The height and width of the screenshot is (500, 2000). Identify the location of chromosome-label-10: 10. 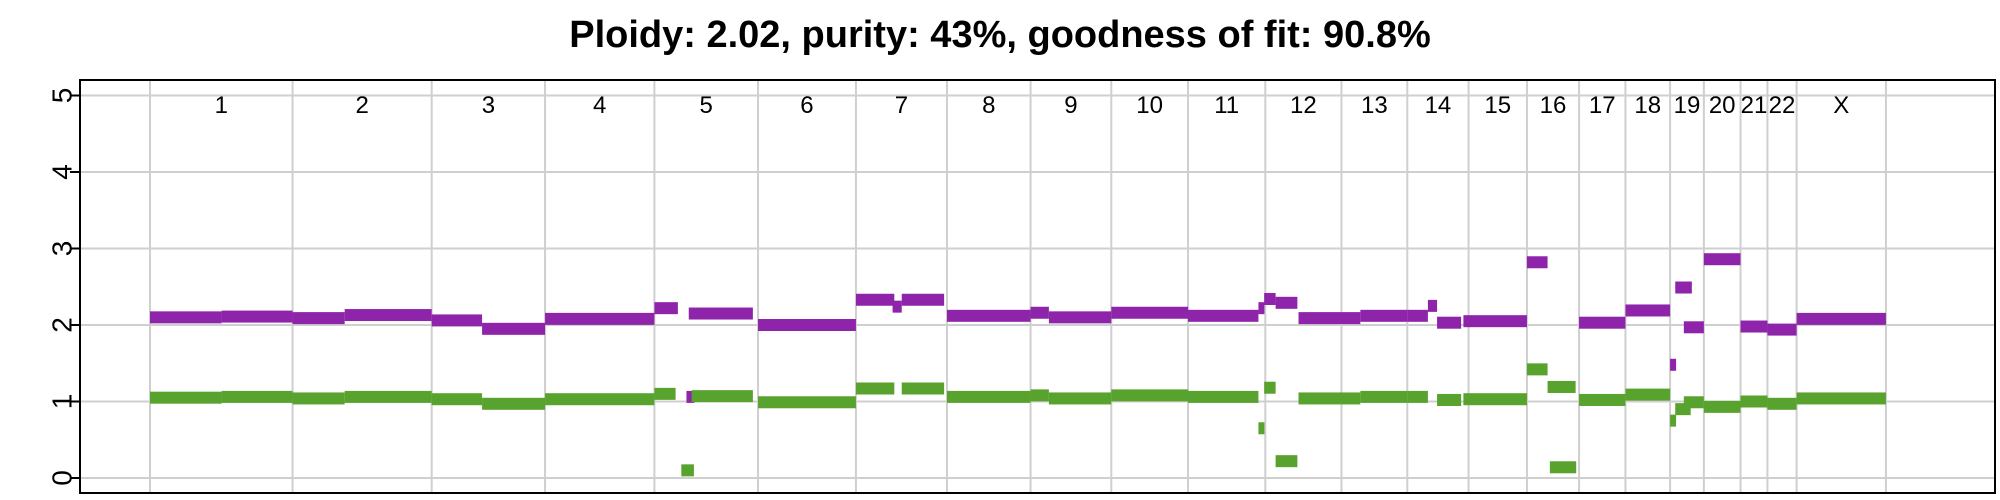
(1149, 105).